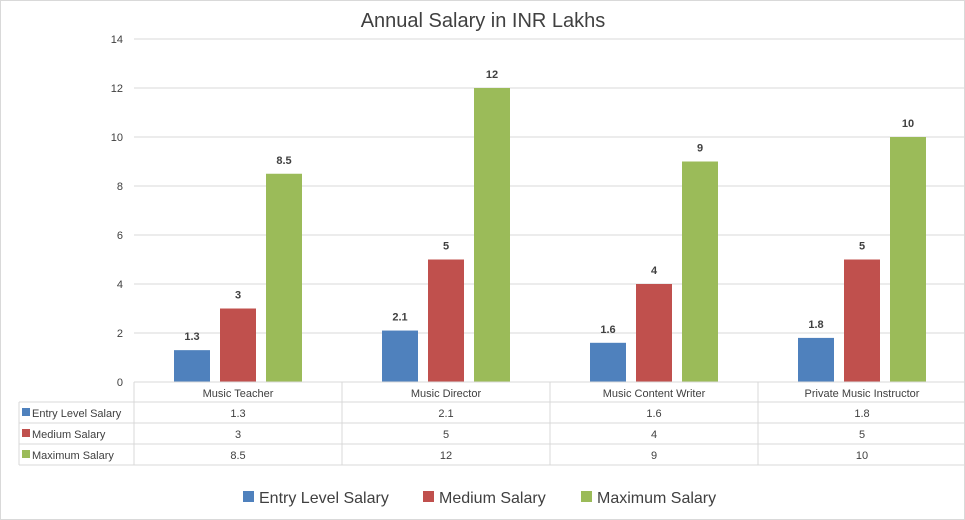  Describe the element at coordinates (908, 124) in the screenshot. I see `data-label: 10` at that location.